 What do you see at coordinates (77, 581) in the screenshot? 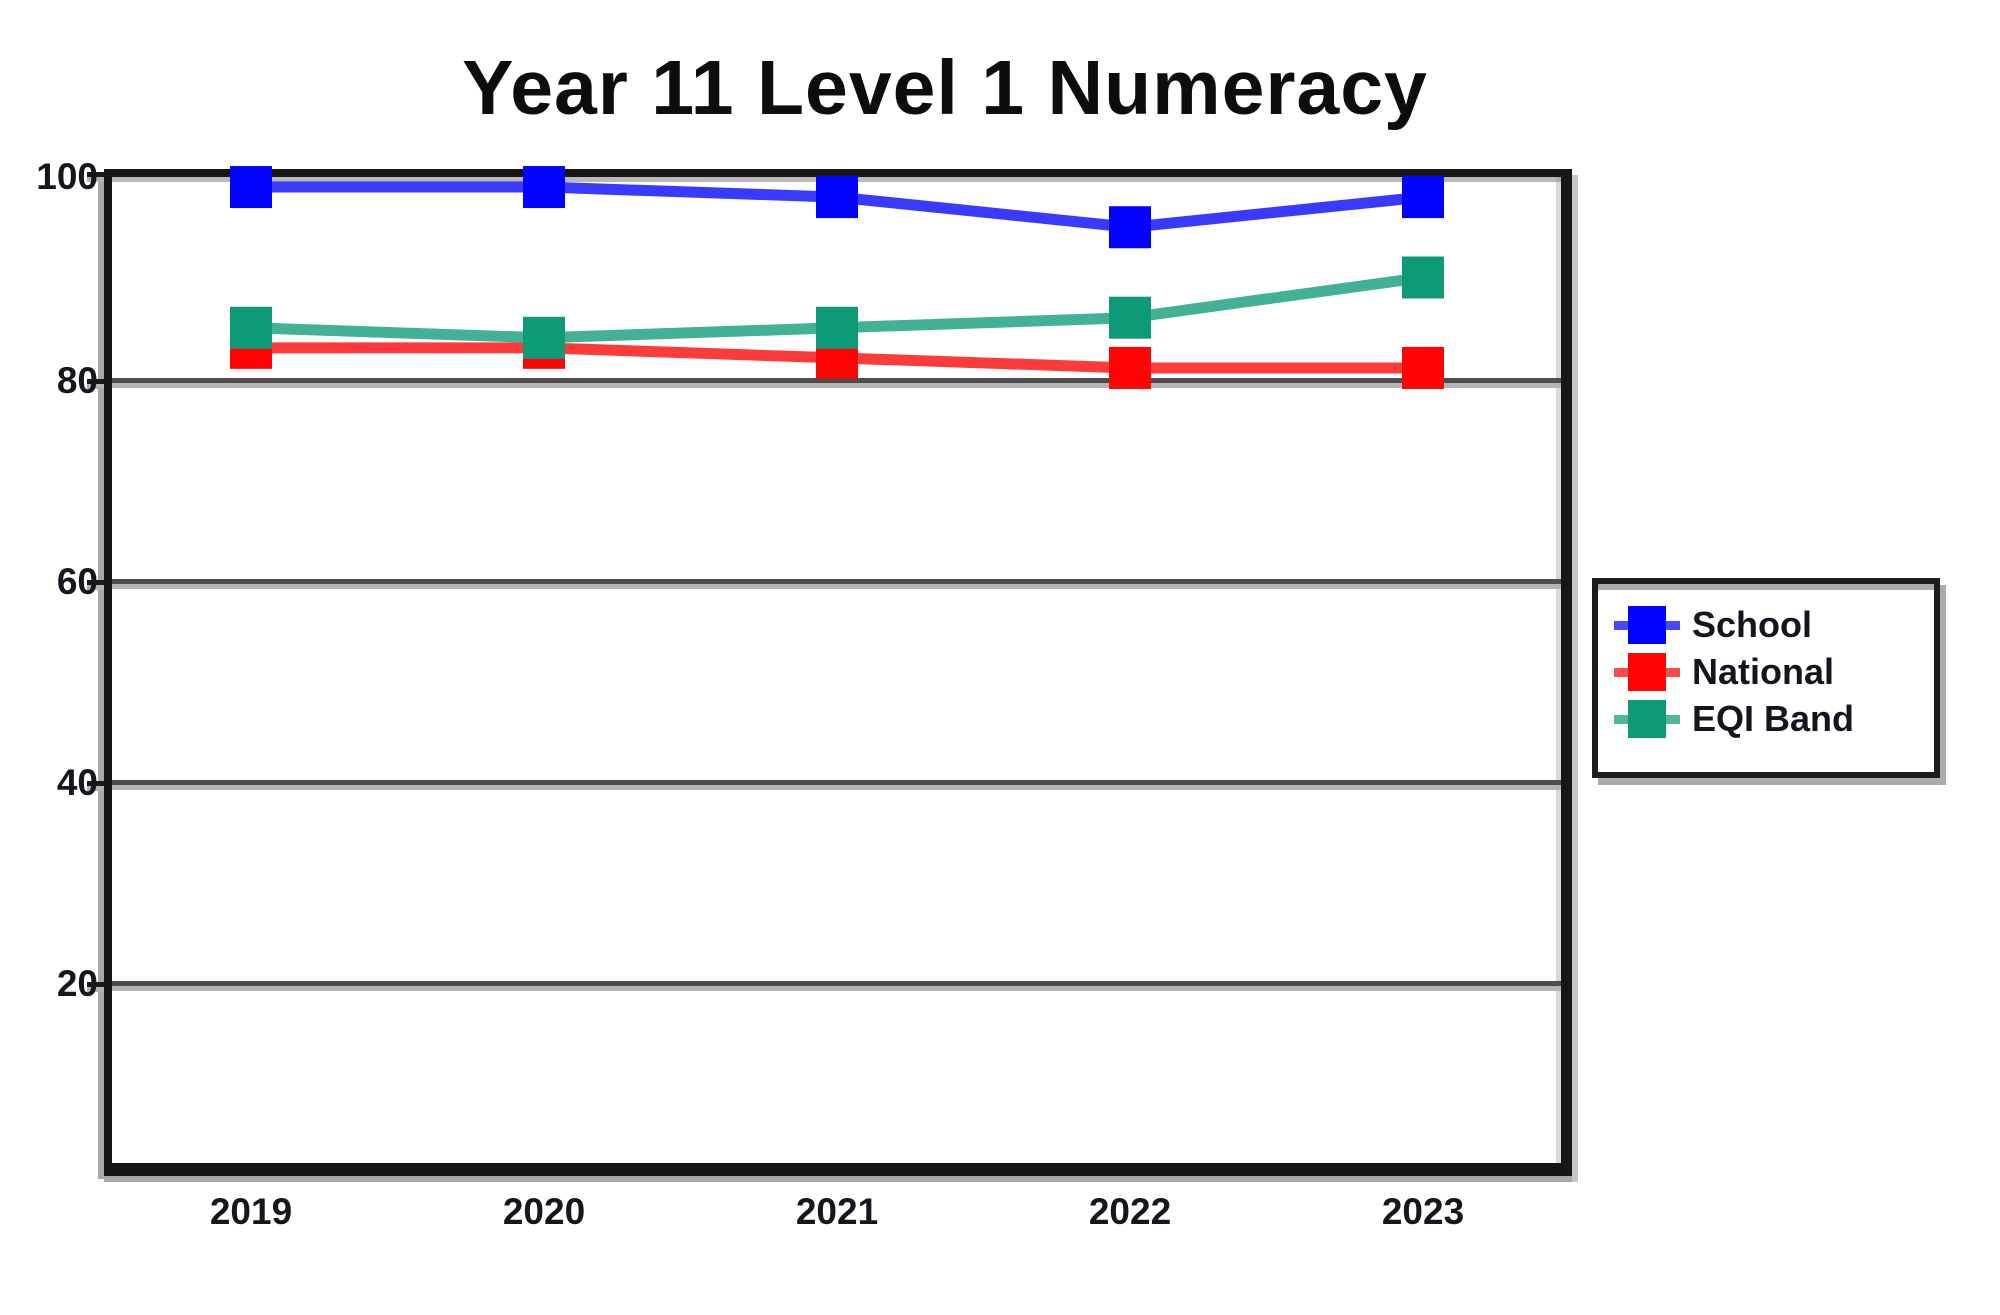
I see `y-axis-label-60: 60` at bounding box center [77, 581].